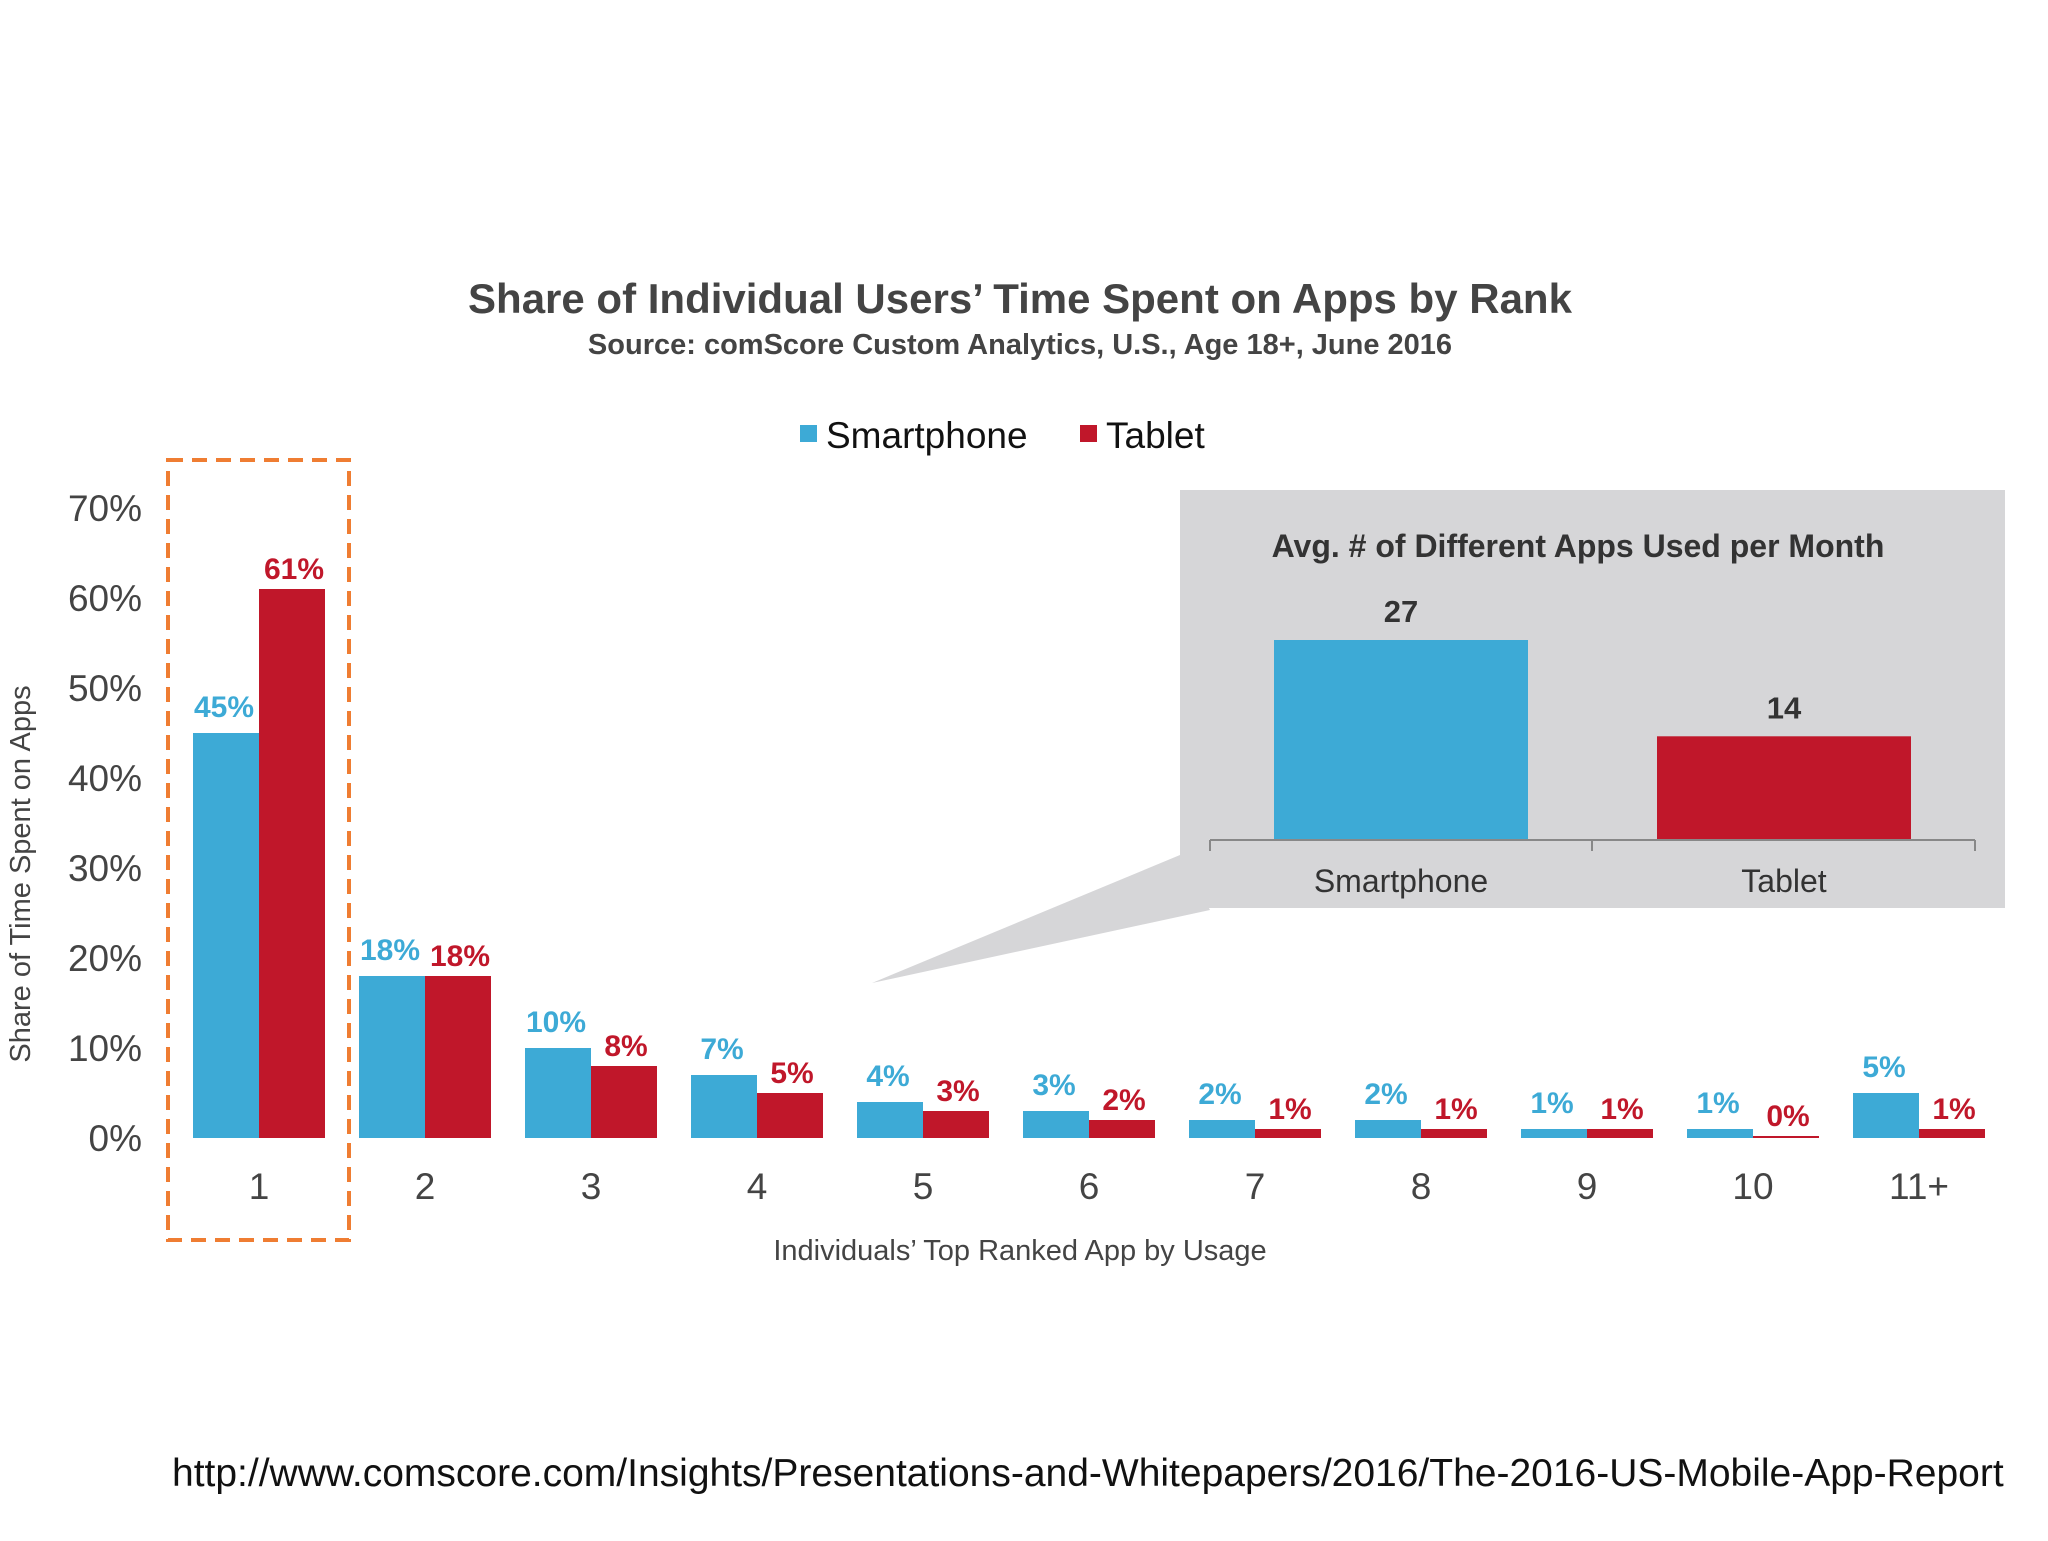 Image resolution: width=2048 pixels, height=1541 pixels. What do you see at coordinates (1784, 707) in the screenshot?
I see `inset-value-label: 14` at bounding box center [1784, 707].